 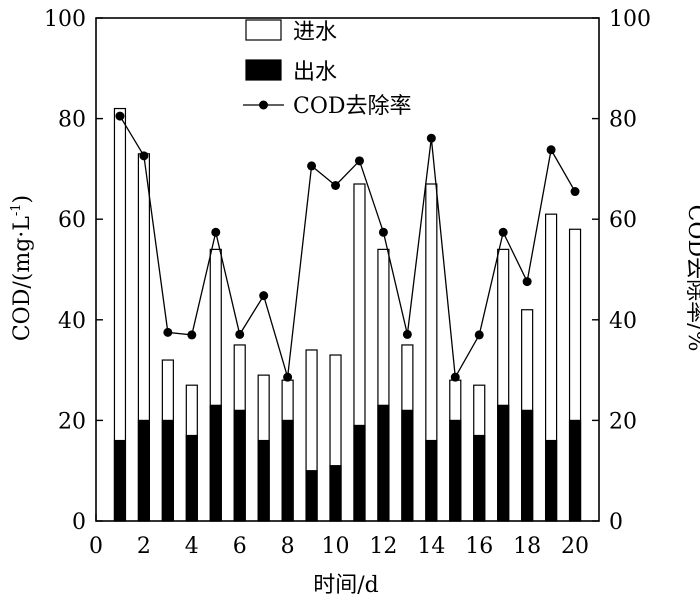 What do you see at coordinates (192, 546) in the screenshot?
I see `x-tick-label: 4` at bounding box center [192, 546].